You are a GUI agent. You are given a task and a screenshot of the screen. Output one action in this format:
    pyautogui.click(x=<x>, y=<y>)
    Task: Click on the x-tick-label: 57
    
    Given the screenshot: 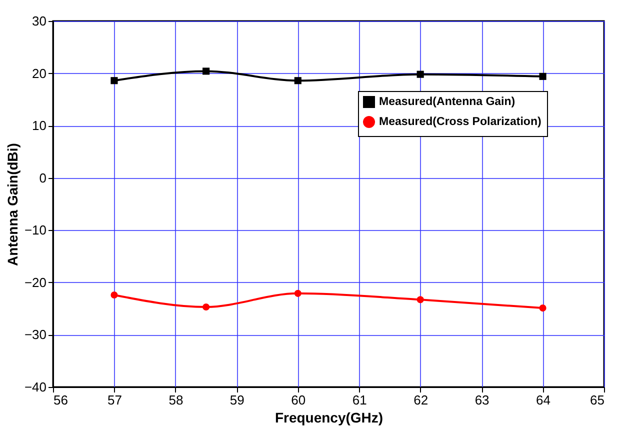 What is the action you would take?
    pyautogui.click(x=114, y=400)
    